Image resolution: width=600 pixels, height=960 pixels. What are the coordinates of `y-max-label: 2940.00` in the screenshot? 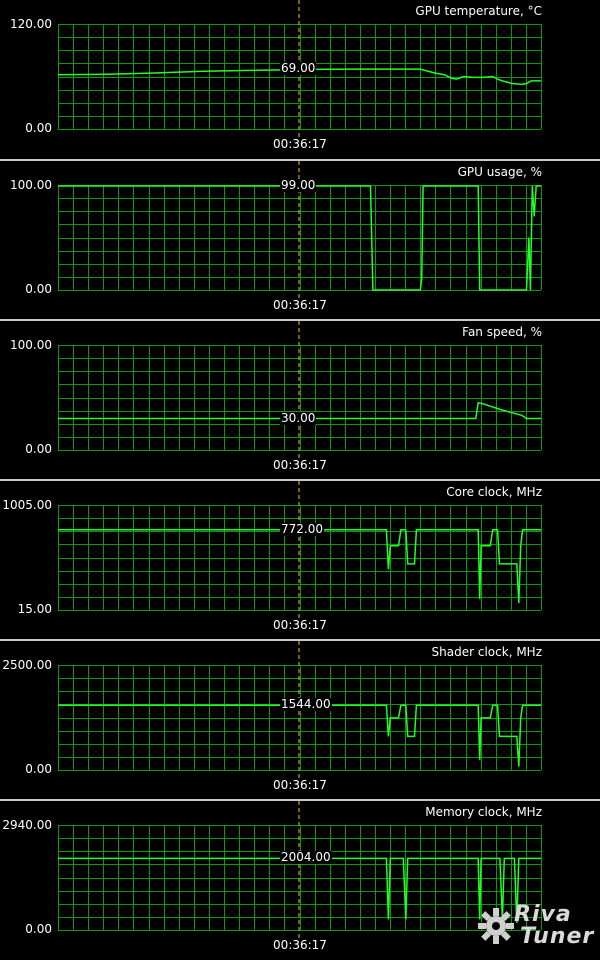 It's located at (27, 825).